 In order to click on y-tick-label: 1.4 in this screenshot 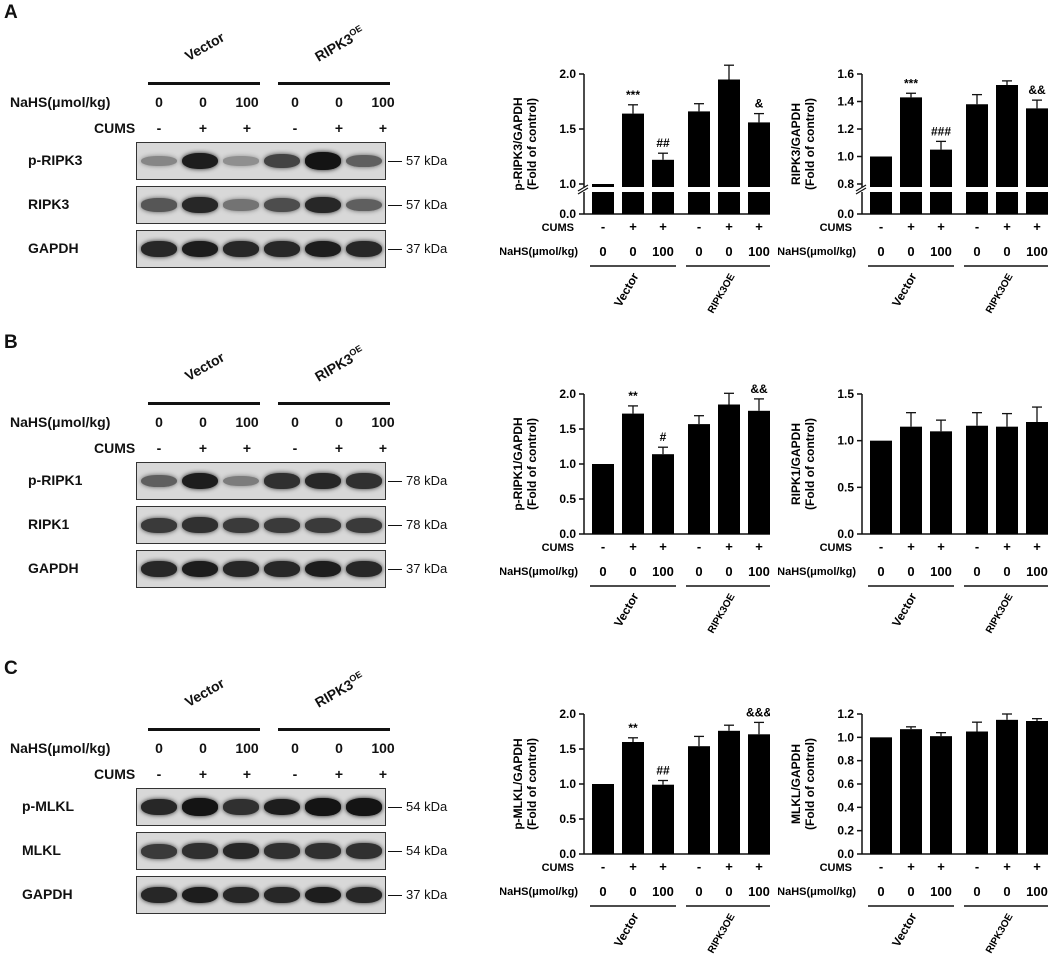, I will do `click(845, 102)`.